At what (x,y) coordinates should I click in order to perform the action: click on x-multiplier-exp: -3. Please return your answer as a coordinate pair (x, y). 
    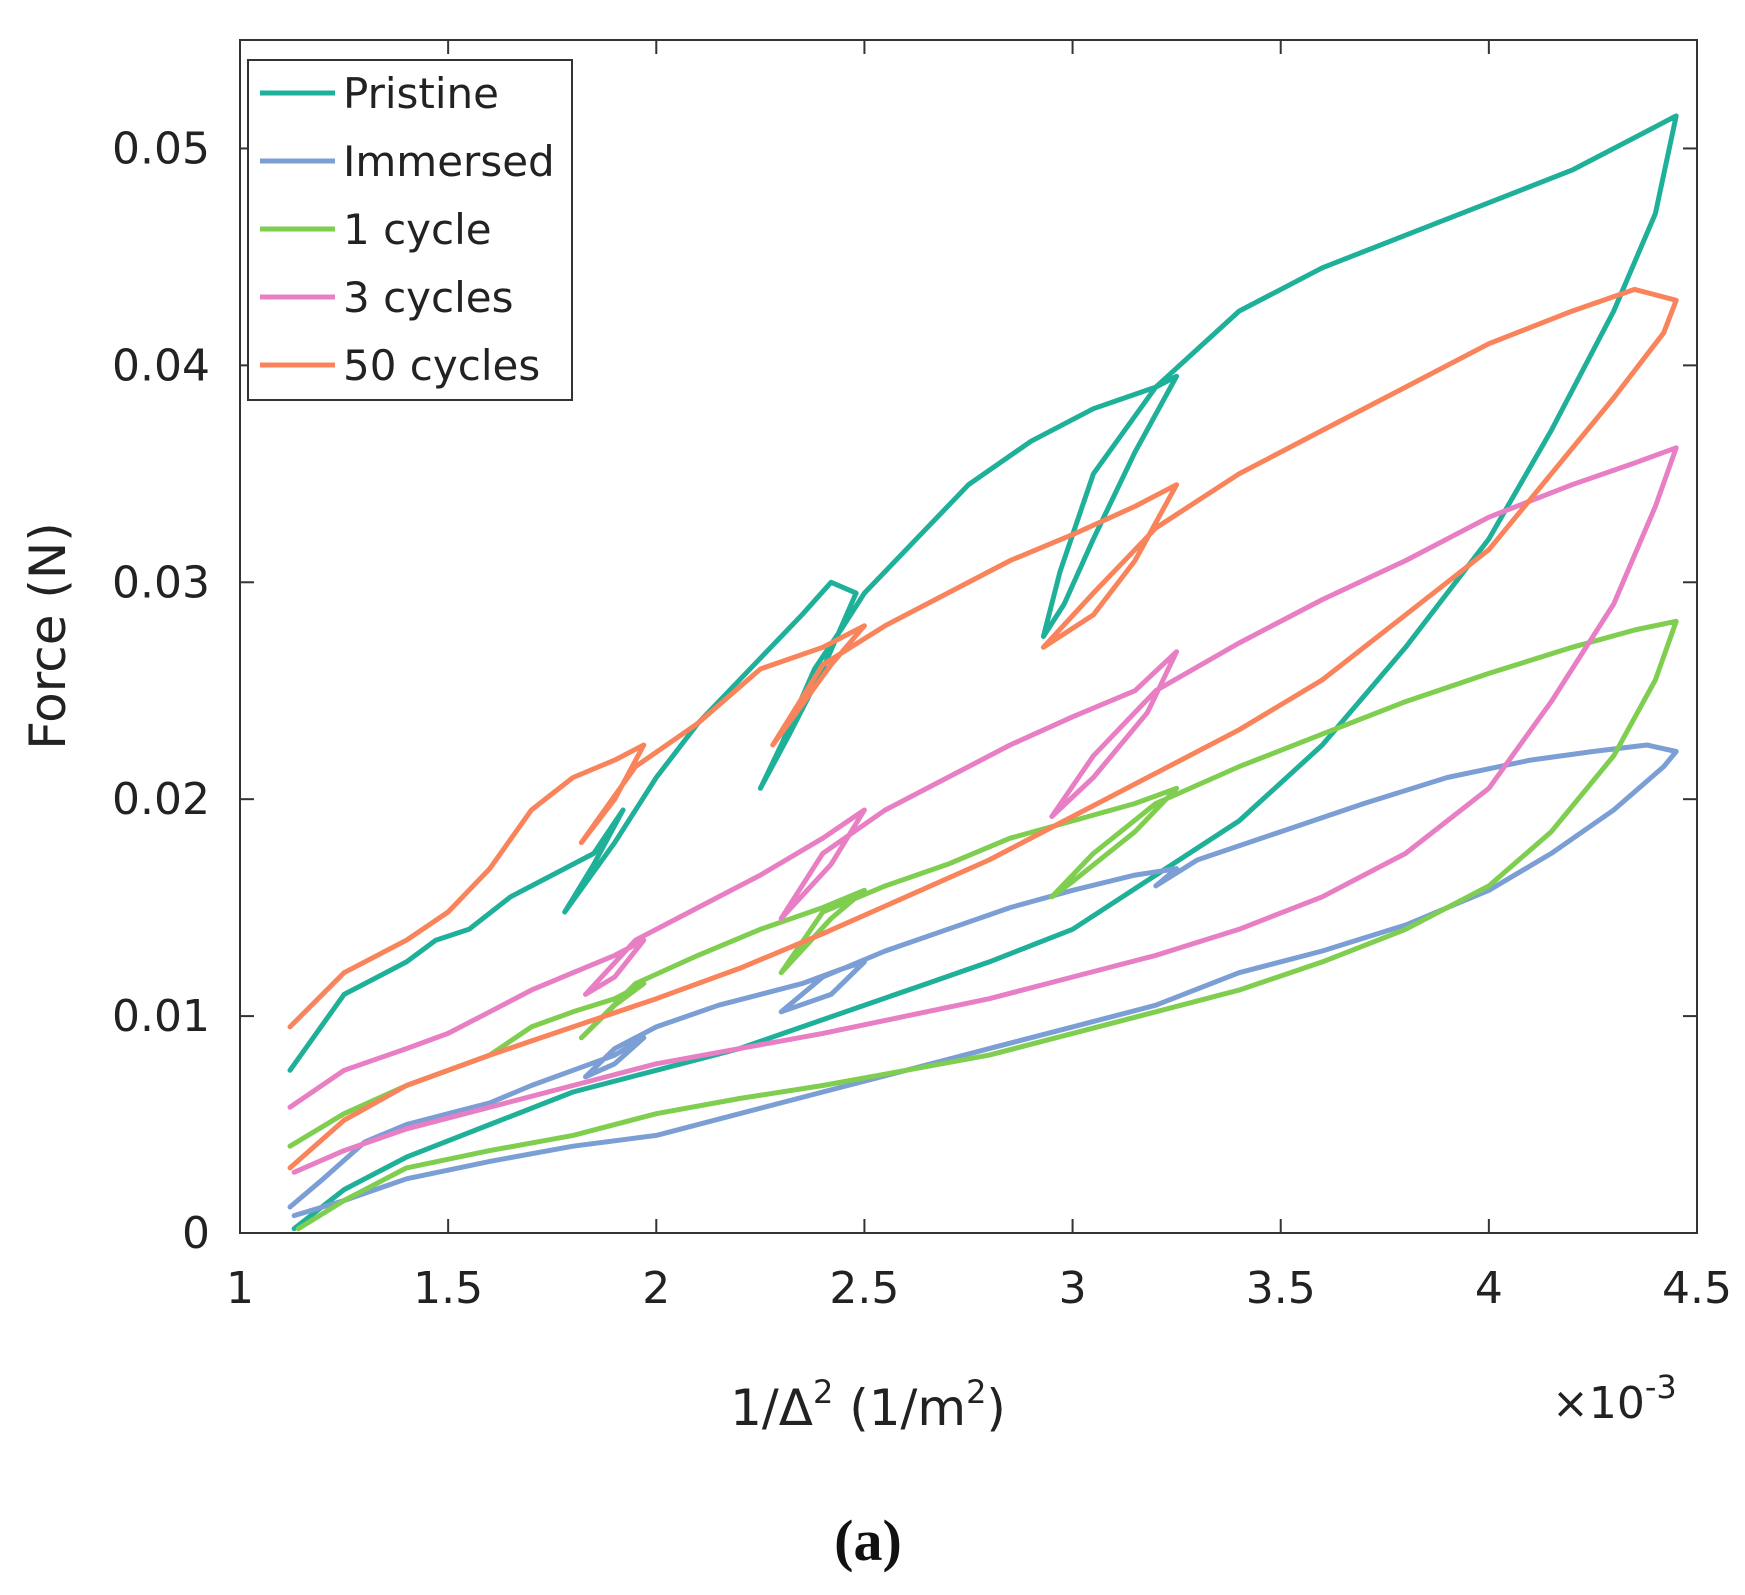
    Looking at the image, I should click on (1661, 1387).